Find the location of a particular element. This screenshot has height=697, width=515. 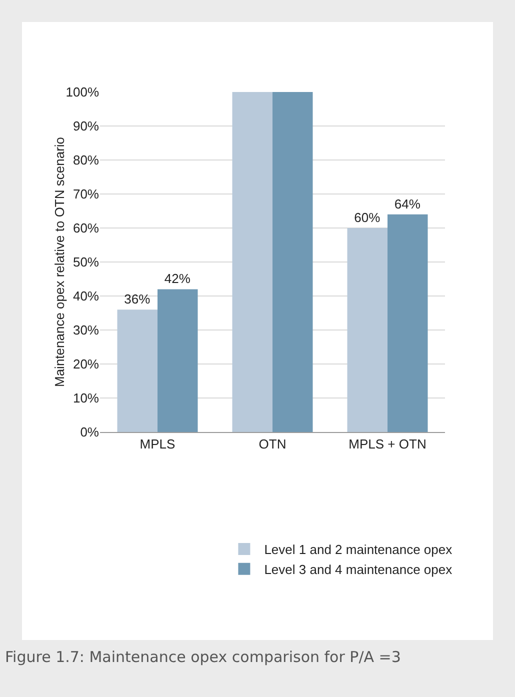

y-tick-label: 30% is located at coordinates (86, 330).